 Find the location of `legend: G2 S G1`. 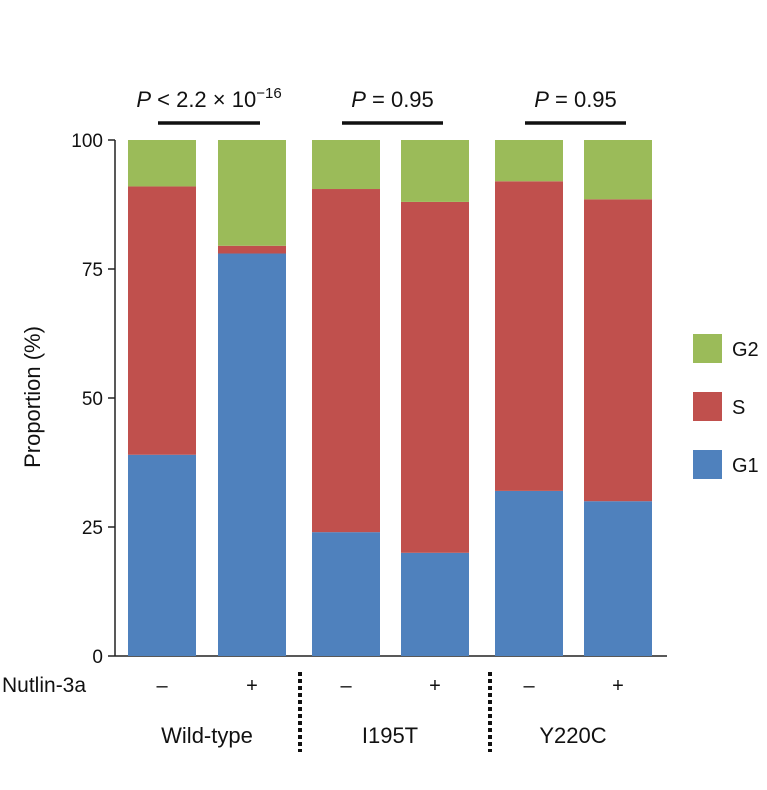

legend: G2 S G1 is located at coordinates (726, 406).